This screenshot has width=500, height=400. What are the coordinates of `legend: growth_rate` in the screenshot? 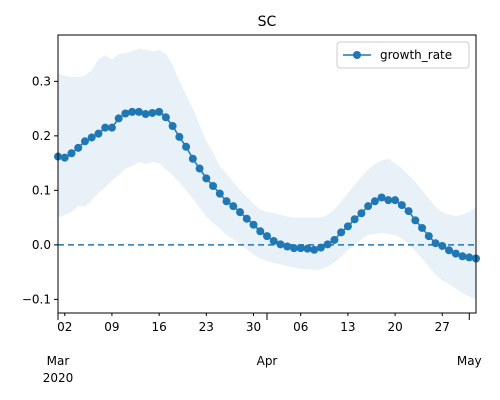 It's located at (403, 55).